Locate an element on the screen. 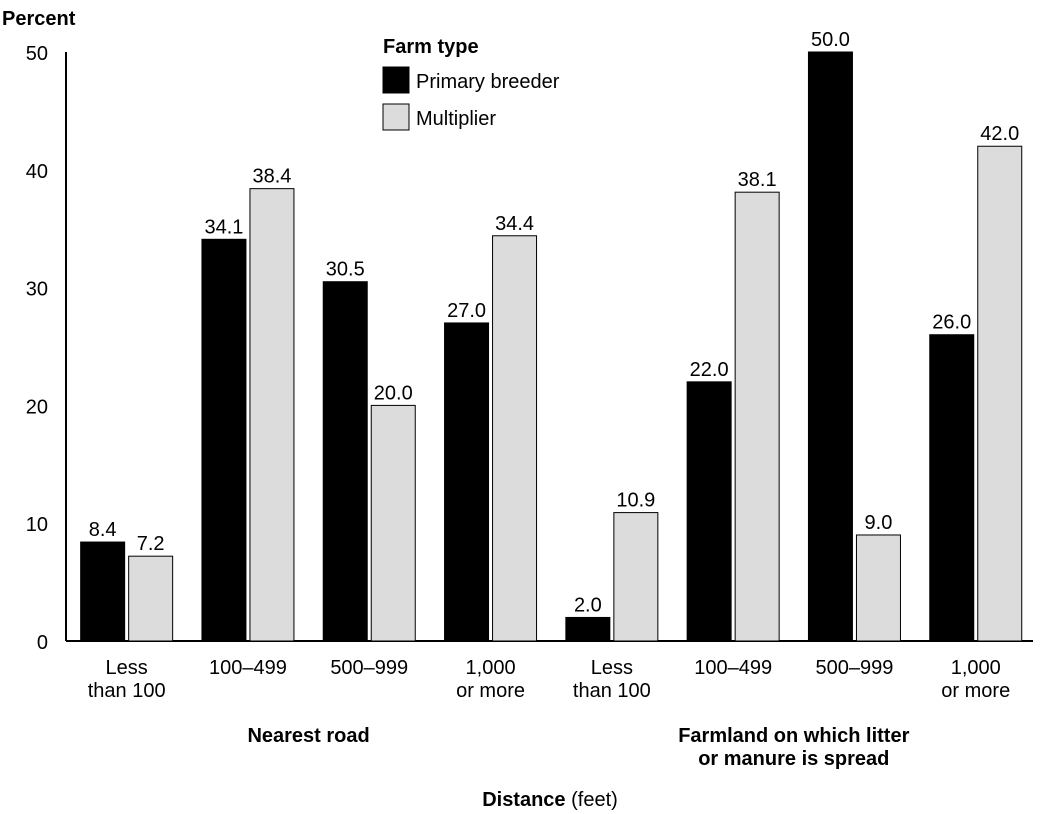 The image size is (1041, 814). y-tick-label: 10 is located at coordinates (37, 525).